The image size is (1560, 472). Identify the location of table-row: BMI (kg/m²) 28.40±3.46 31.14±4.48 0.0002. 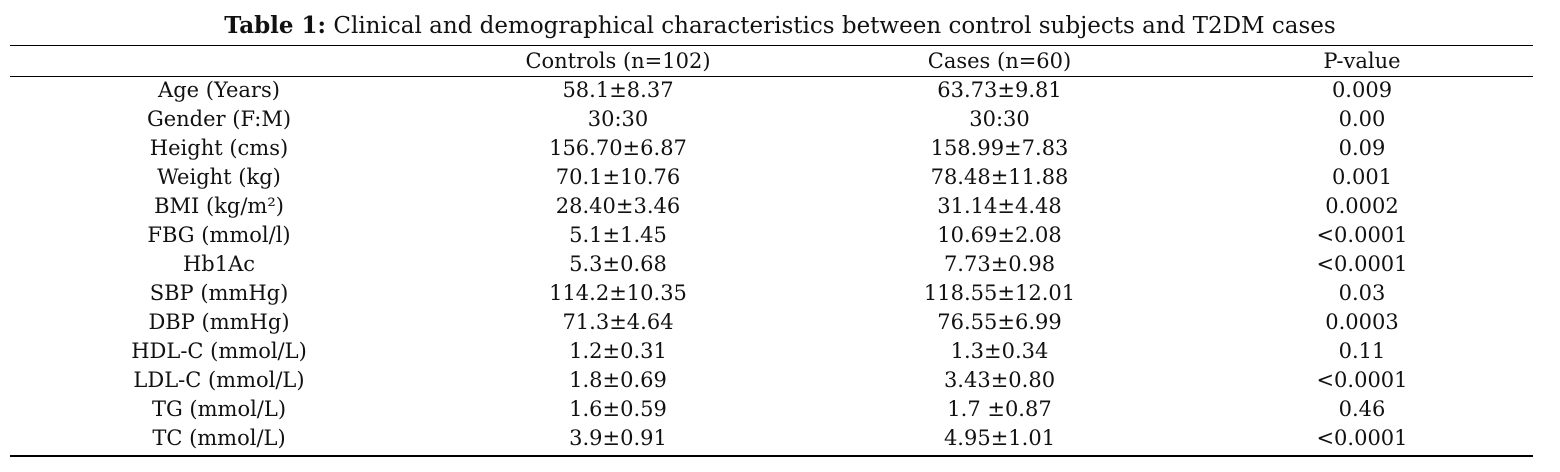
(771, 206).